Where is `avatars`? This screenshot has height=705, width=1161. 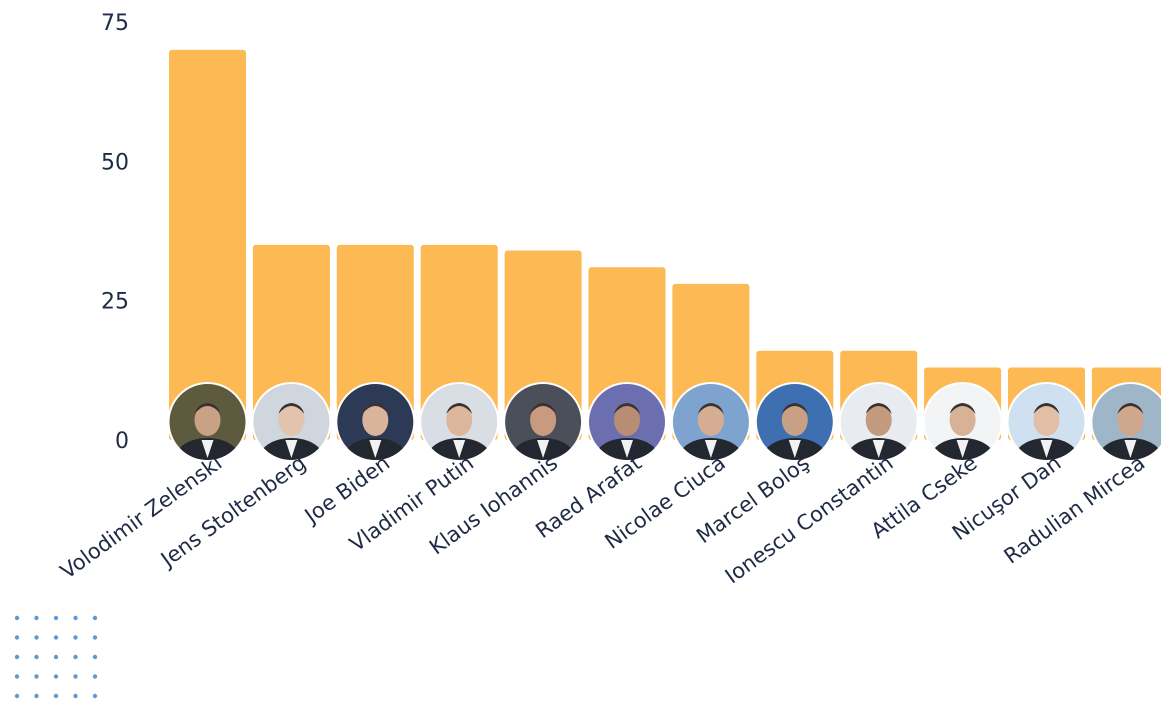 avatars is located at coordinates (664, 422).